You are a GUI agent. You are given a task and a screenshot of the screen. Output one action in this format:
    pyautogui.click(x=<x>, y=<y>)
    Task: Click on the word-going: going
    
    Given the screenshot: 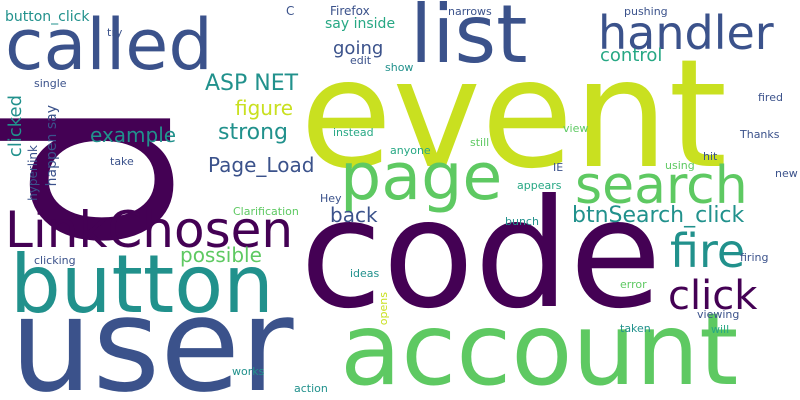 What is the action you would take?
    pyautogui.click(x=358, y=48)
    